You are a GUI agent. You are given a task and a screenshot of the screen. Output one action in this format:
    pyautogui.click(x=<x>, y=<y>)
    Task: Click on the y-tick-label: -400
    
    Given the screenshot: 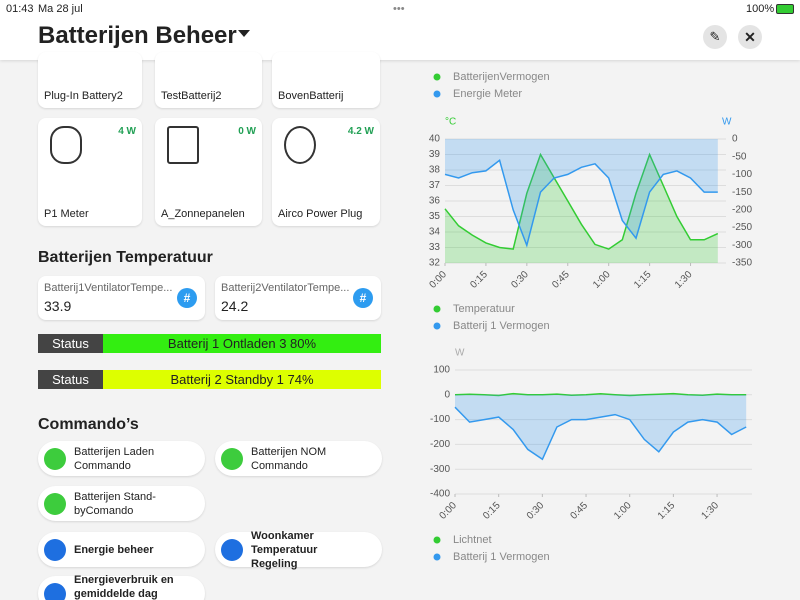 What is the action you would take?
    pyautogui.click(x=440, y=494)
    